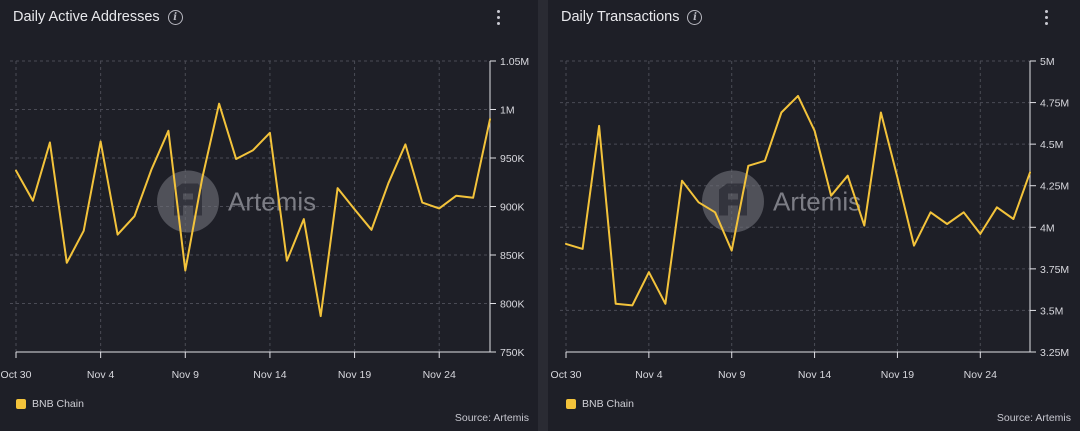 The image size is (1080, 431). Describe the element at coordinates (1047, 62) in the screenshot. I see `y-tick-label: 5M` at that location.